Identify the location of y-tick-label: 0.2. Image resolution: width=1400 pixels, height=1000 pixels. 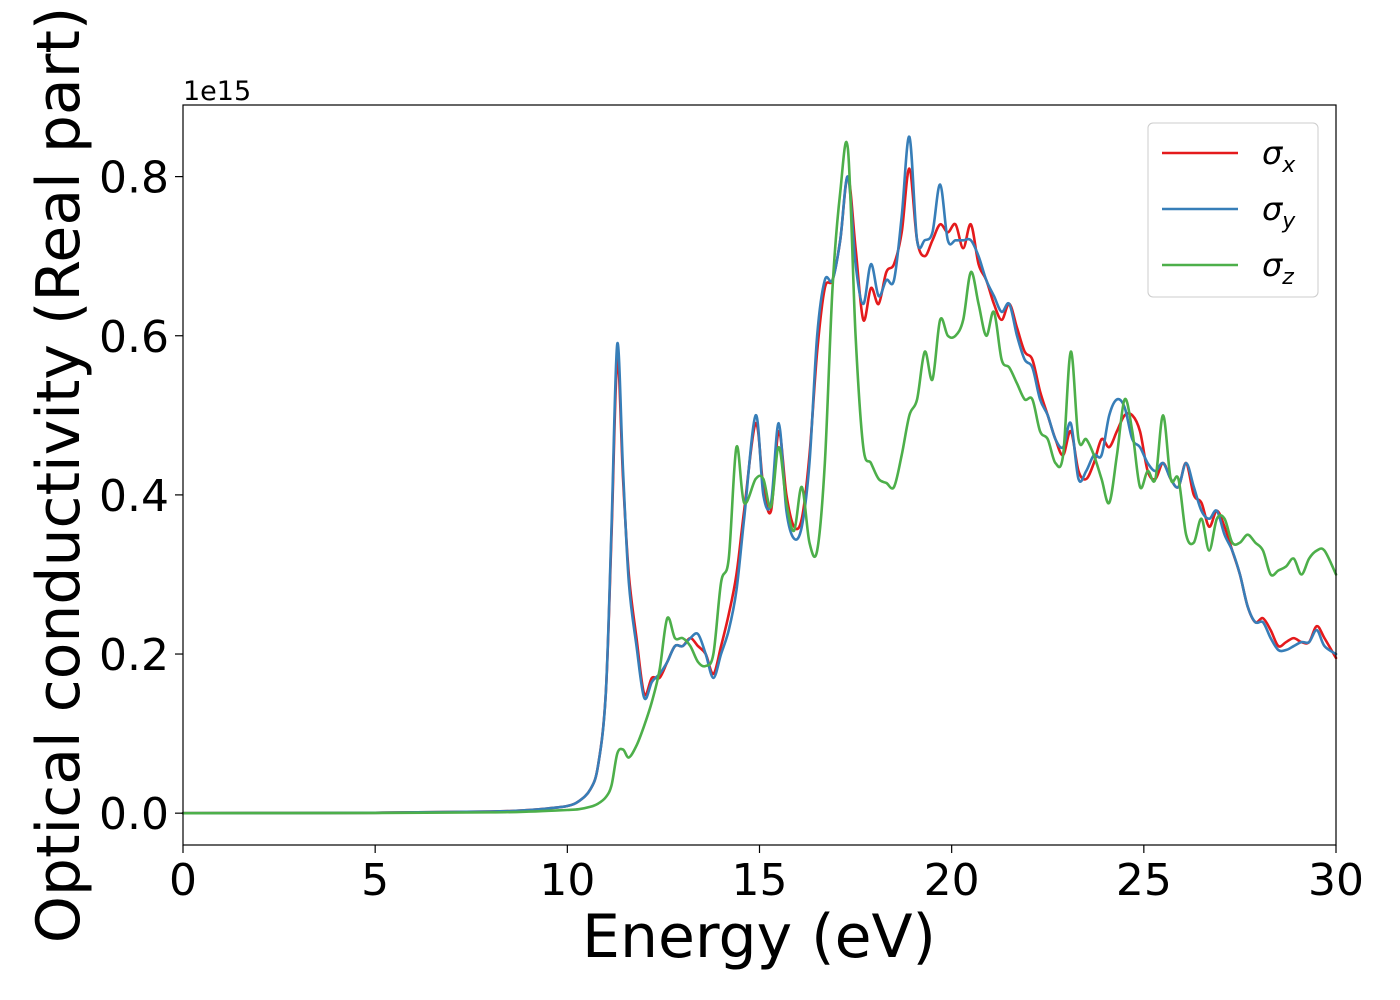
(134, 655).